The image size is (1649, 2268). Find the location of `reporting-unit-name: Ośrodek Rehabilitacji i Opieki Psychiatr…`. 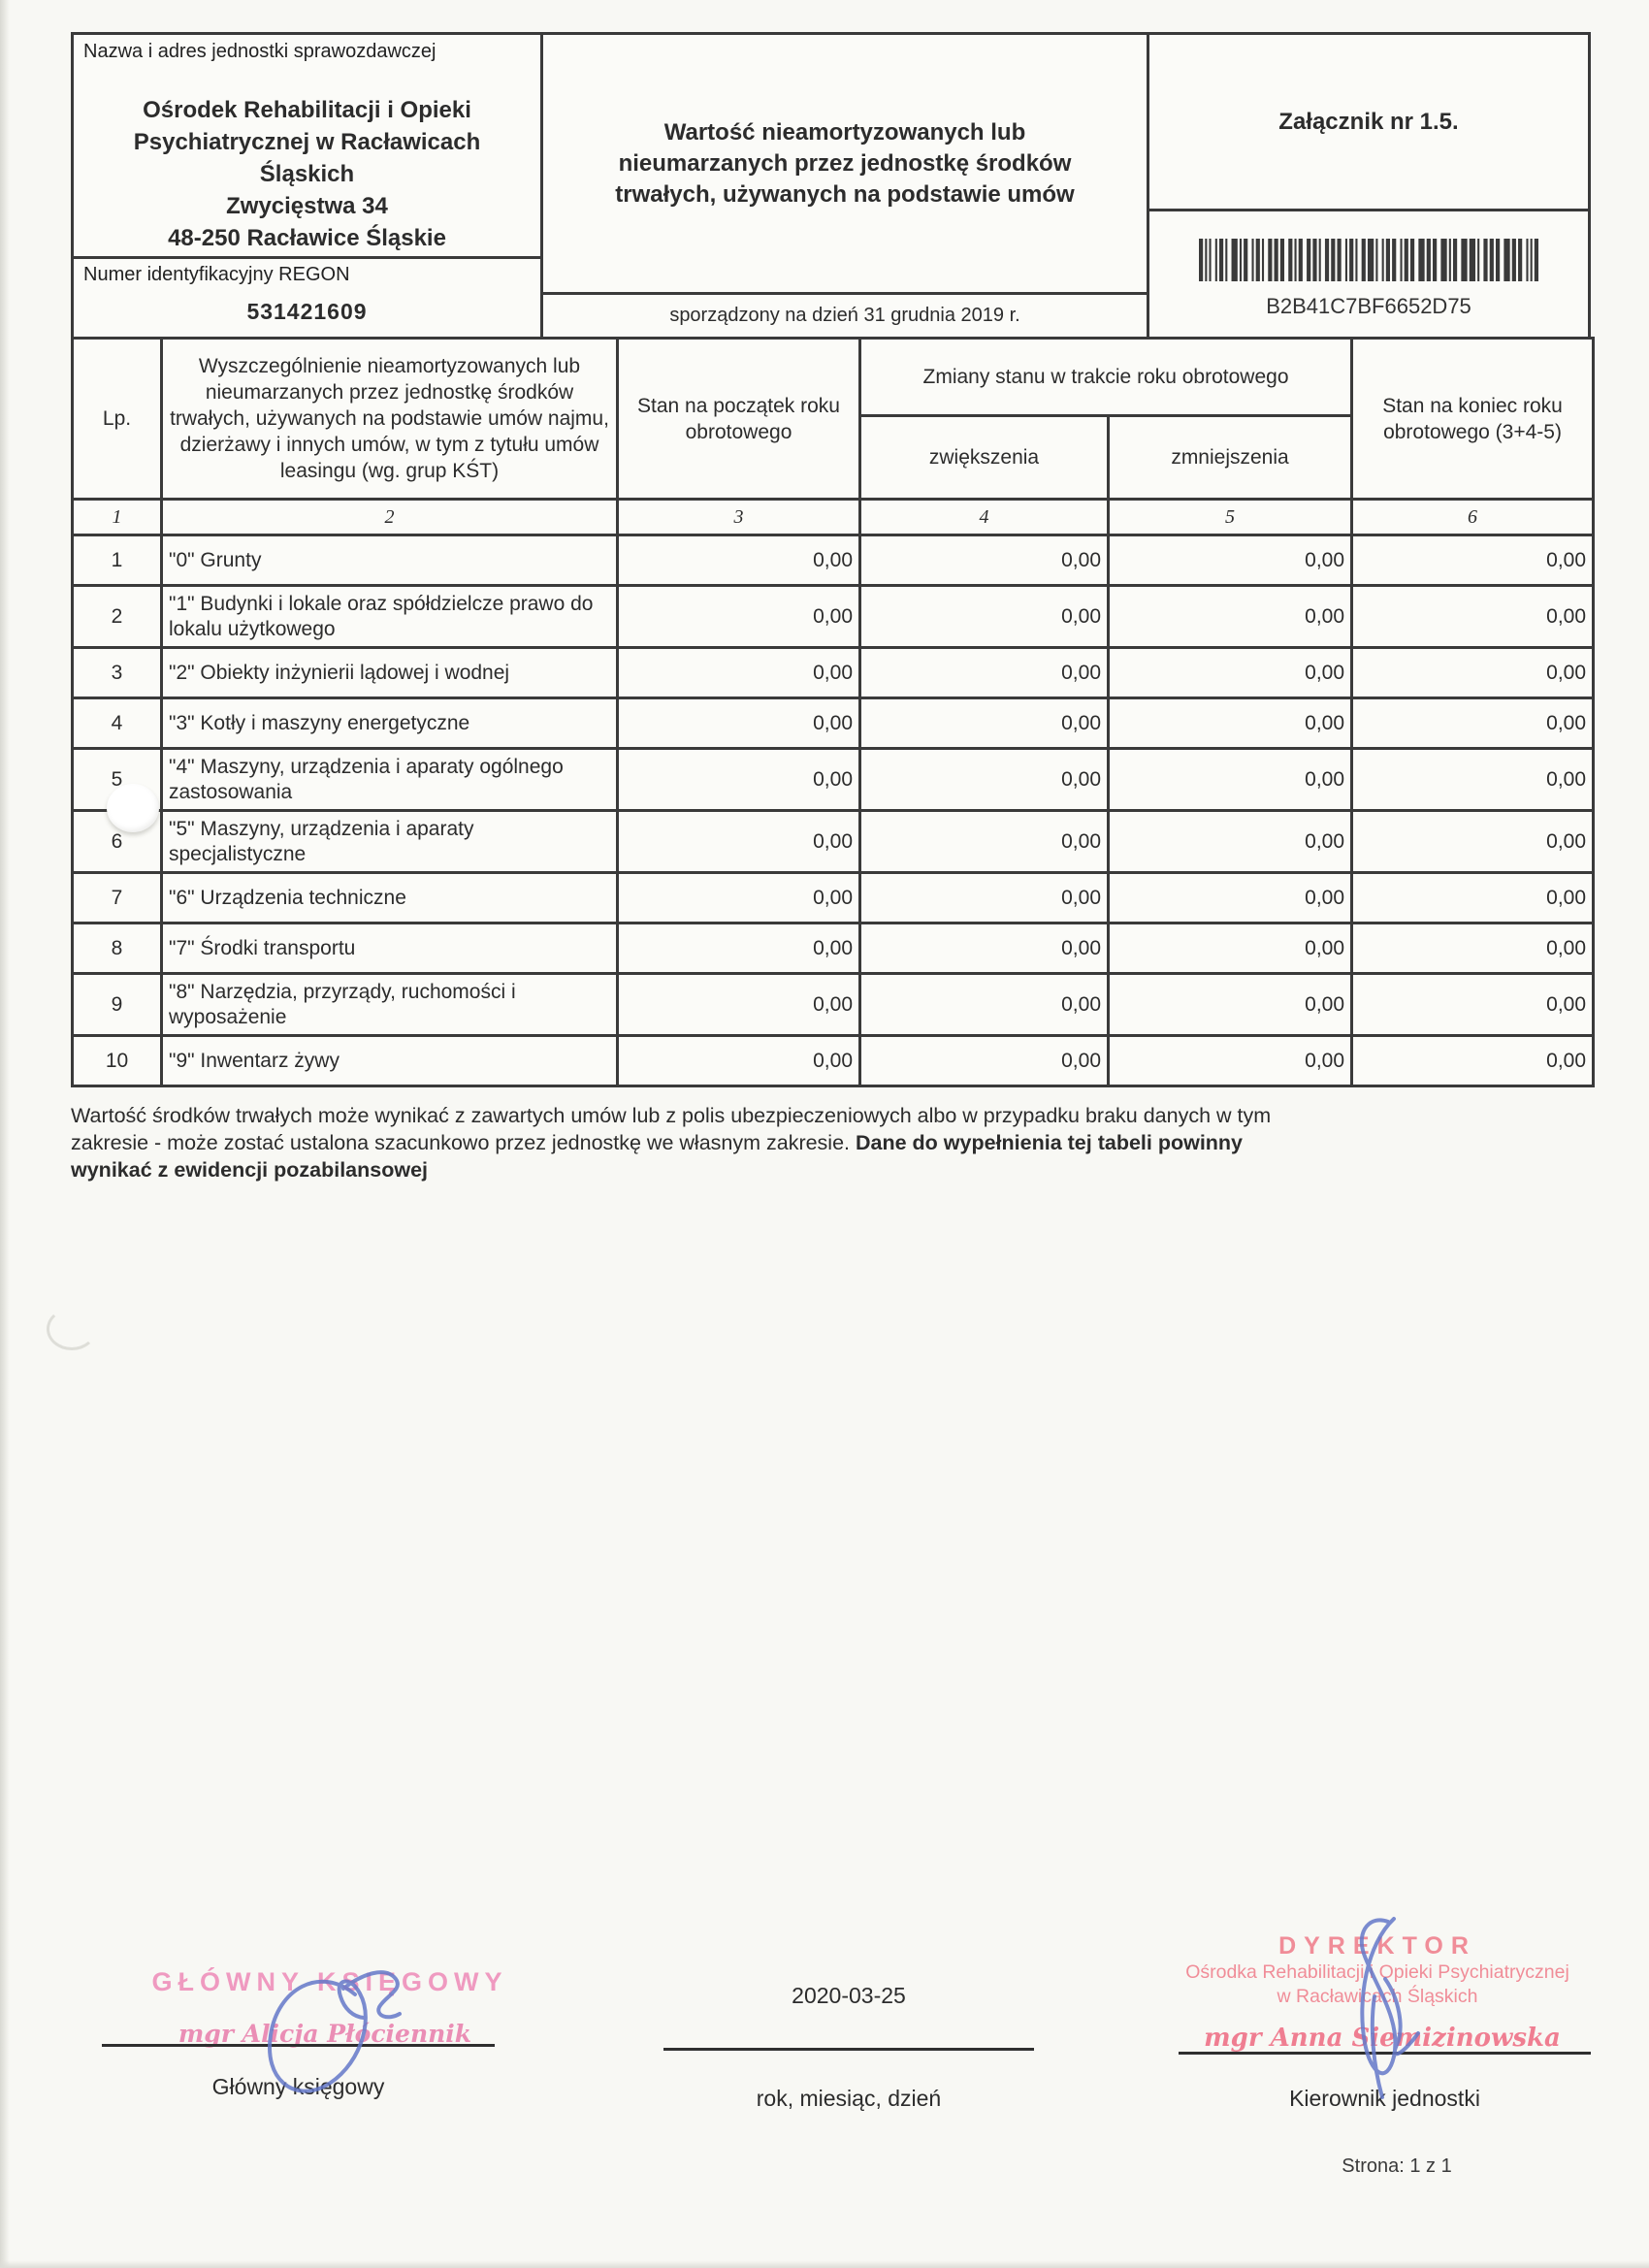

reporting-unit-name: Ośrodek Rehabilitacji i Opieki Psychiatr… is located at coordinates (307, 174).